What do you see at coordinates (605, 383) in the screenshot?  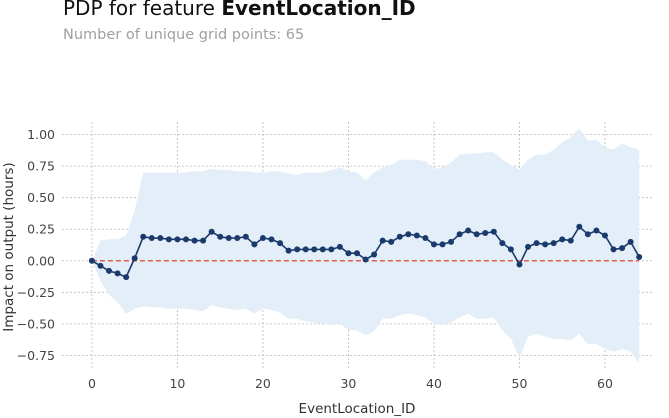 I see `x-tick-label-6: 60` at bounding box center [605, 383].